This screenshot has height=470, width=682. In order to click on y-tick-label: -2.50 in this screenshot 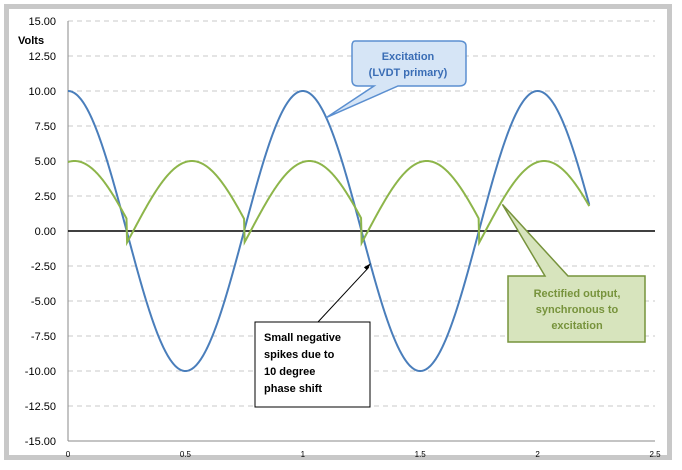, I will do `click(43, 267)`.